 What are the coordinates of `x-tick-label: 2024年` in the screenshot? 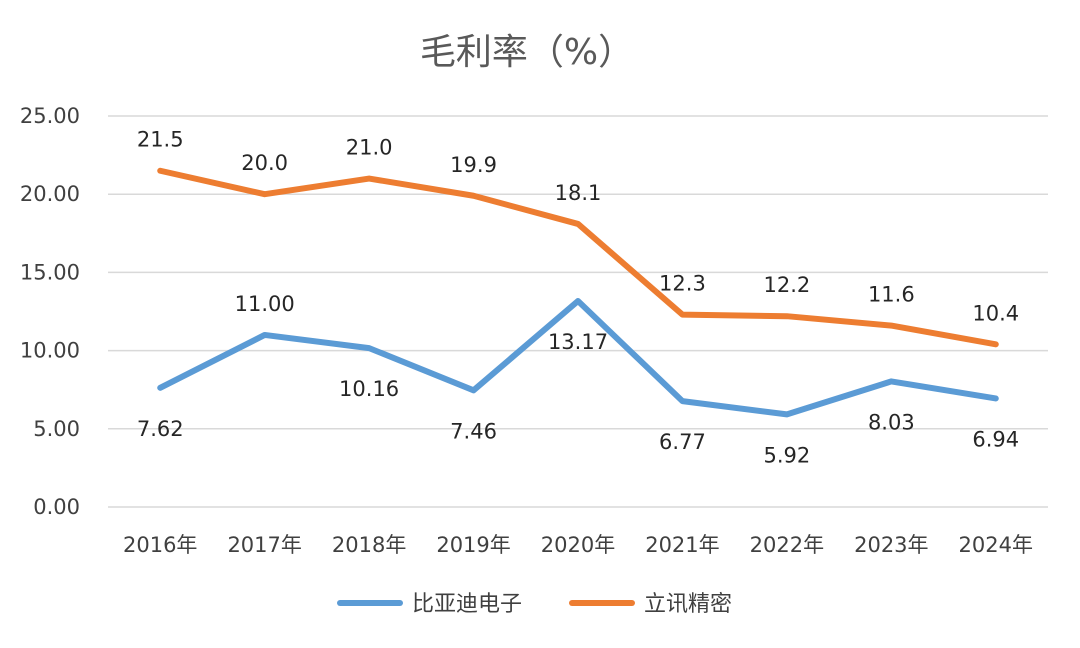 It's located at (996, 545).